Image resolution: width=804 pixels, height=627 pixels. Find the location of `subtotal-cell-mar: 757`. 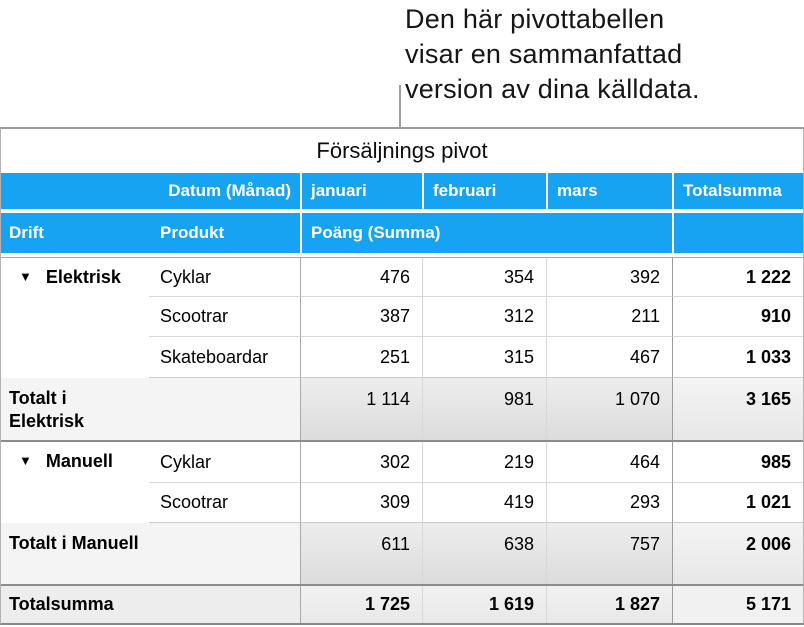

subtotal-cell-mar: 757 is located at coordinates (609, 553).